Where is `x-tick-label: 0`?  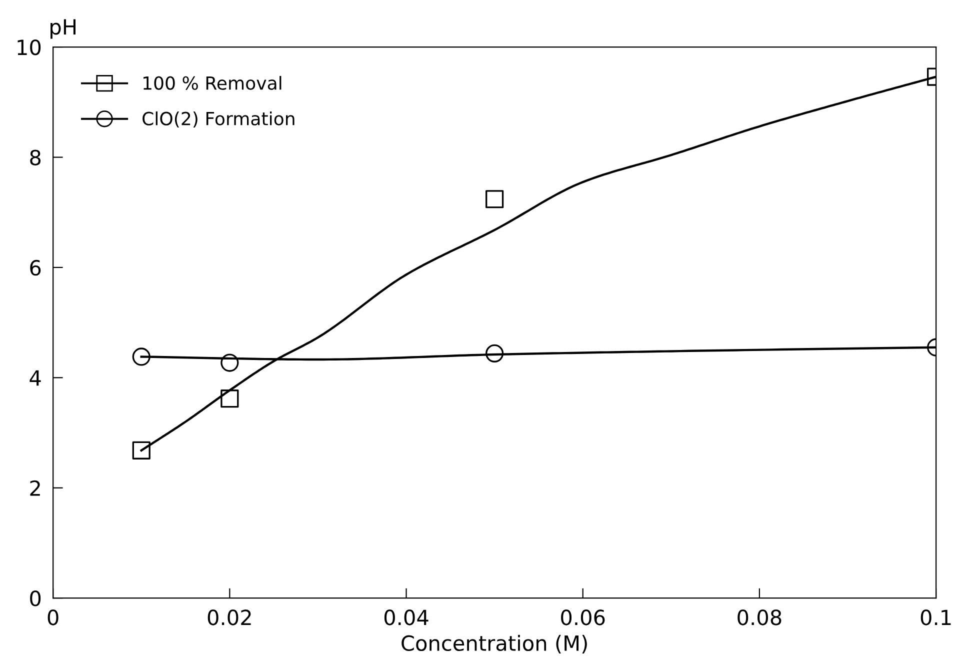 x-tick-label: 0 is located at coordinates (53, 618).